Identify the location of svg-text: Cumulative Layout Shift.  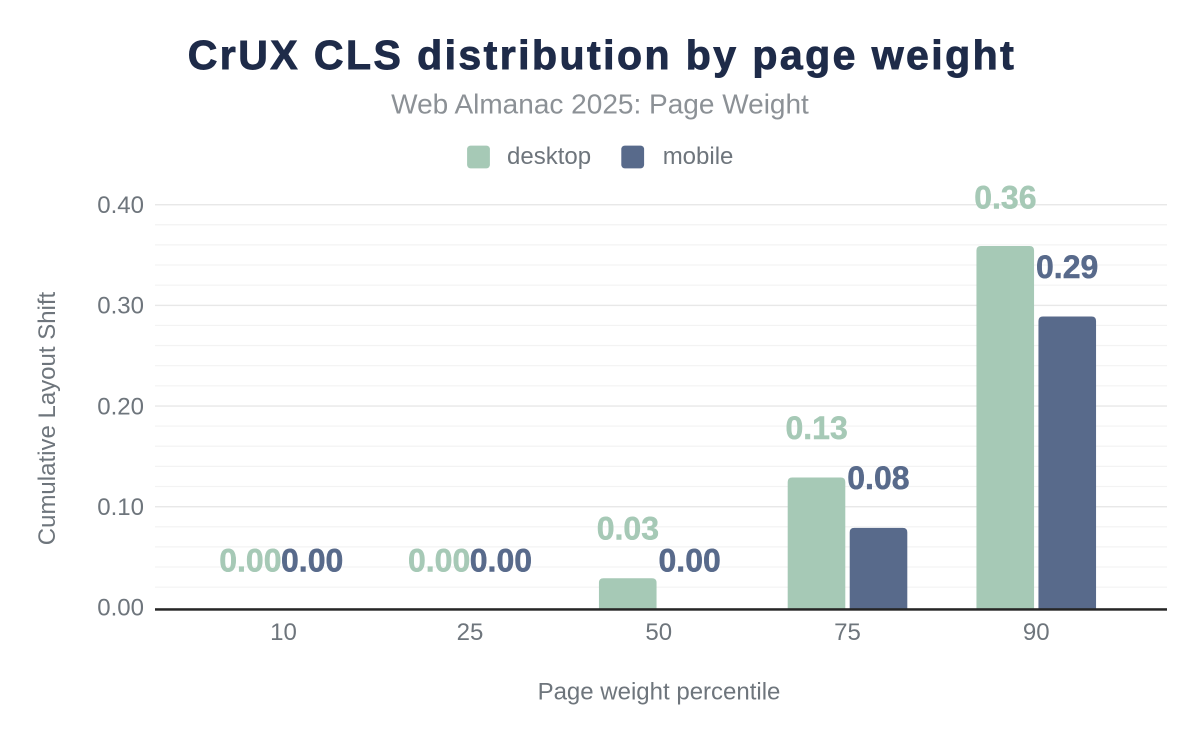
(47, 418).